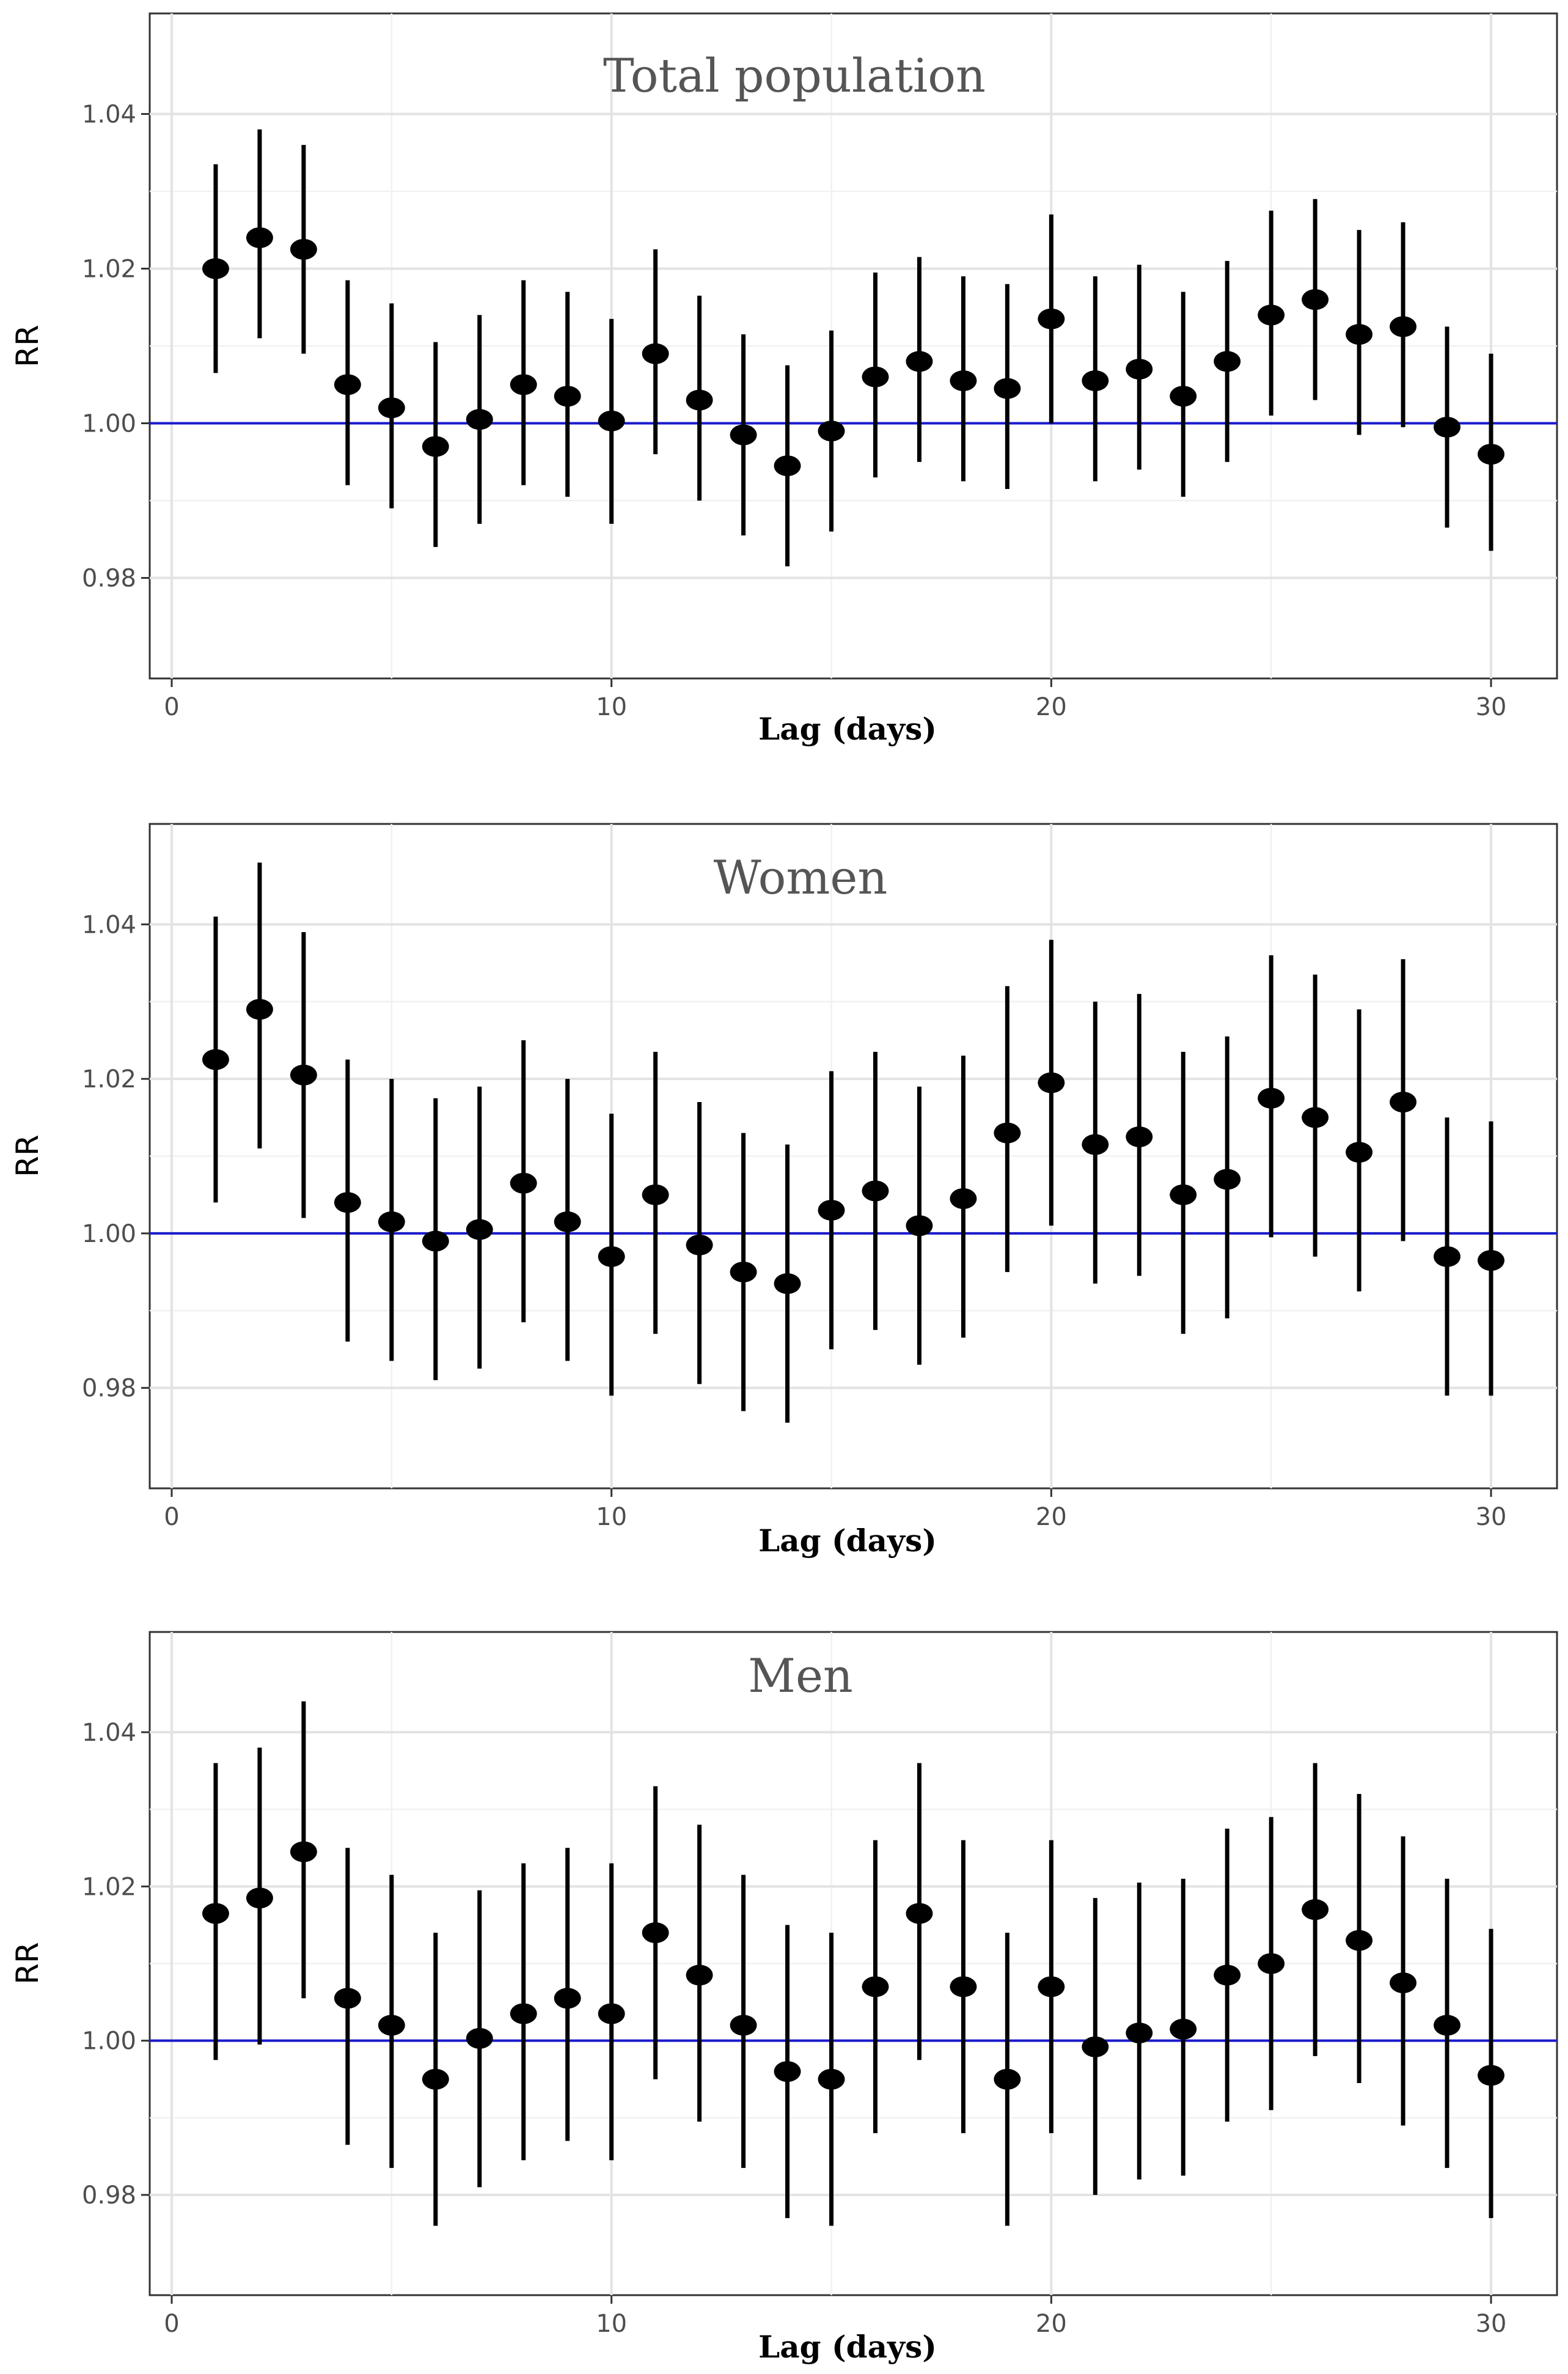 The height and width of the screenshot is (2374, 1568). What do you see at coordinates (794, 76) in the screenshot?
I see `panel-title: Total population` at bounding box center [794, 76].